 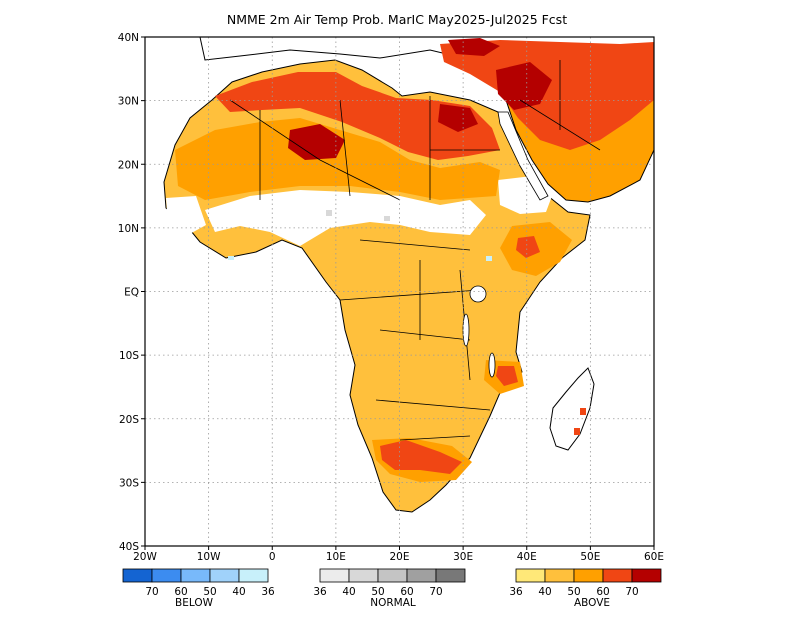 What do you see at coordinates (129, 420) in the screenshot?
I see `lat-tick-label: 20S` at bounding box center [129, 420].